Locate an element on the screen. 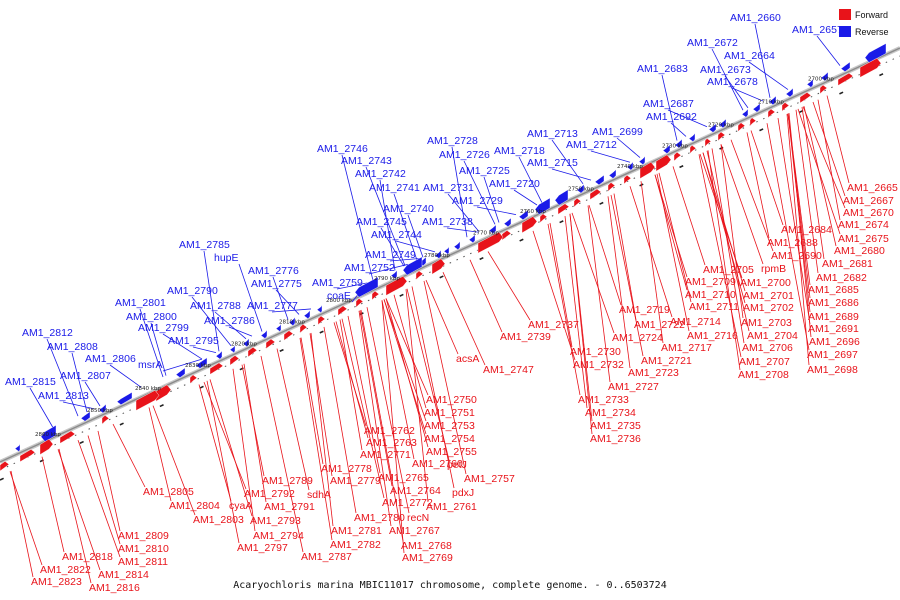 Image resolution: width=900 pixels, height=600 pixels. forward-gene-label: AM1_2688 is located at coordinates (792, 243).